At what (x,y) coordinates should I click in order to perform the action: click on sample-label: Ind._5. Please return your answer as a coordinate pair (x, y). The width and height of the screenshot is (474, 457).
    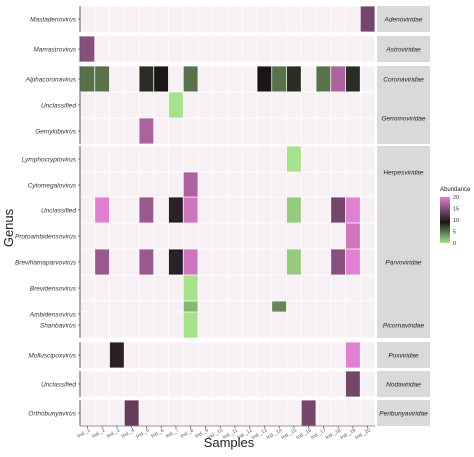
    Looking at the image, I should click on (142, 433).